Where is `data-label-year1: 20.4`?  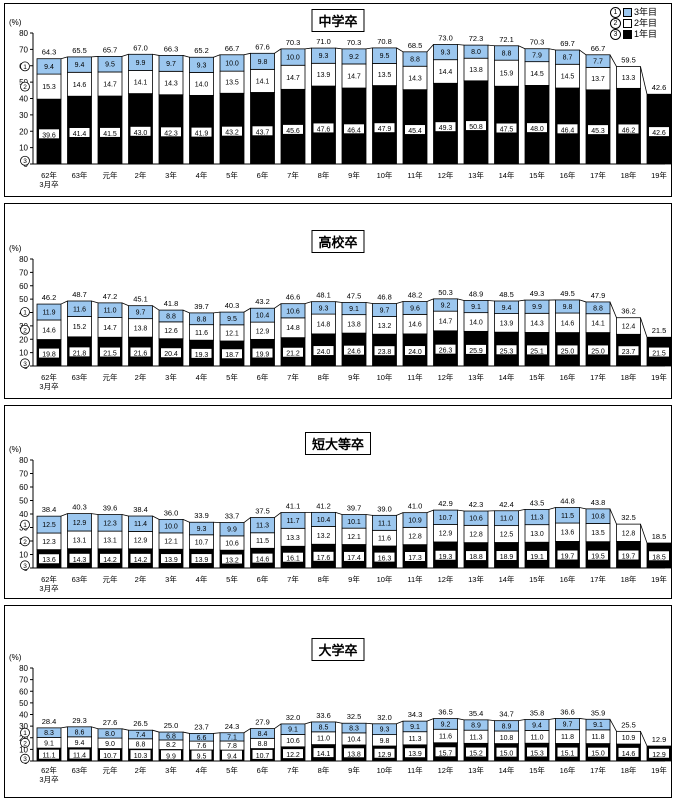 data-label-year1: 20.4 is located at coordinates (171, 354).